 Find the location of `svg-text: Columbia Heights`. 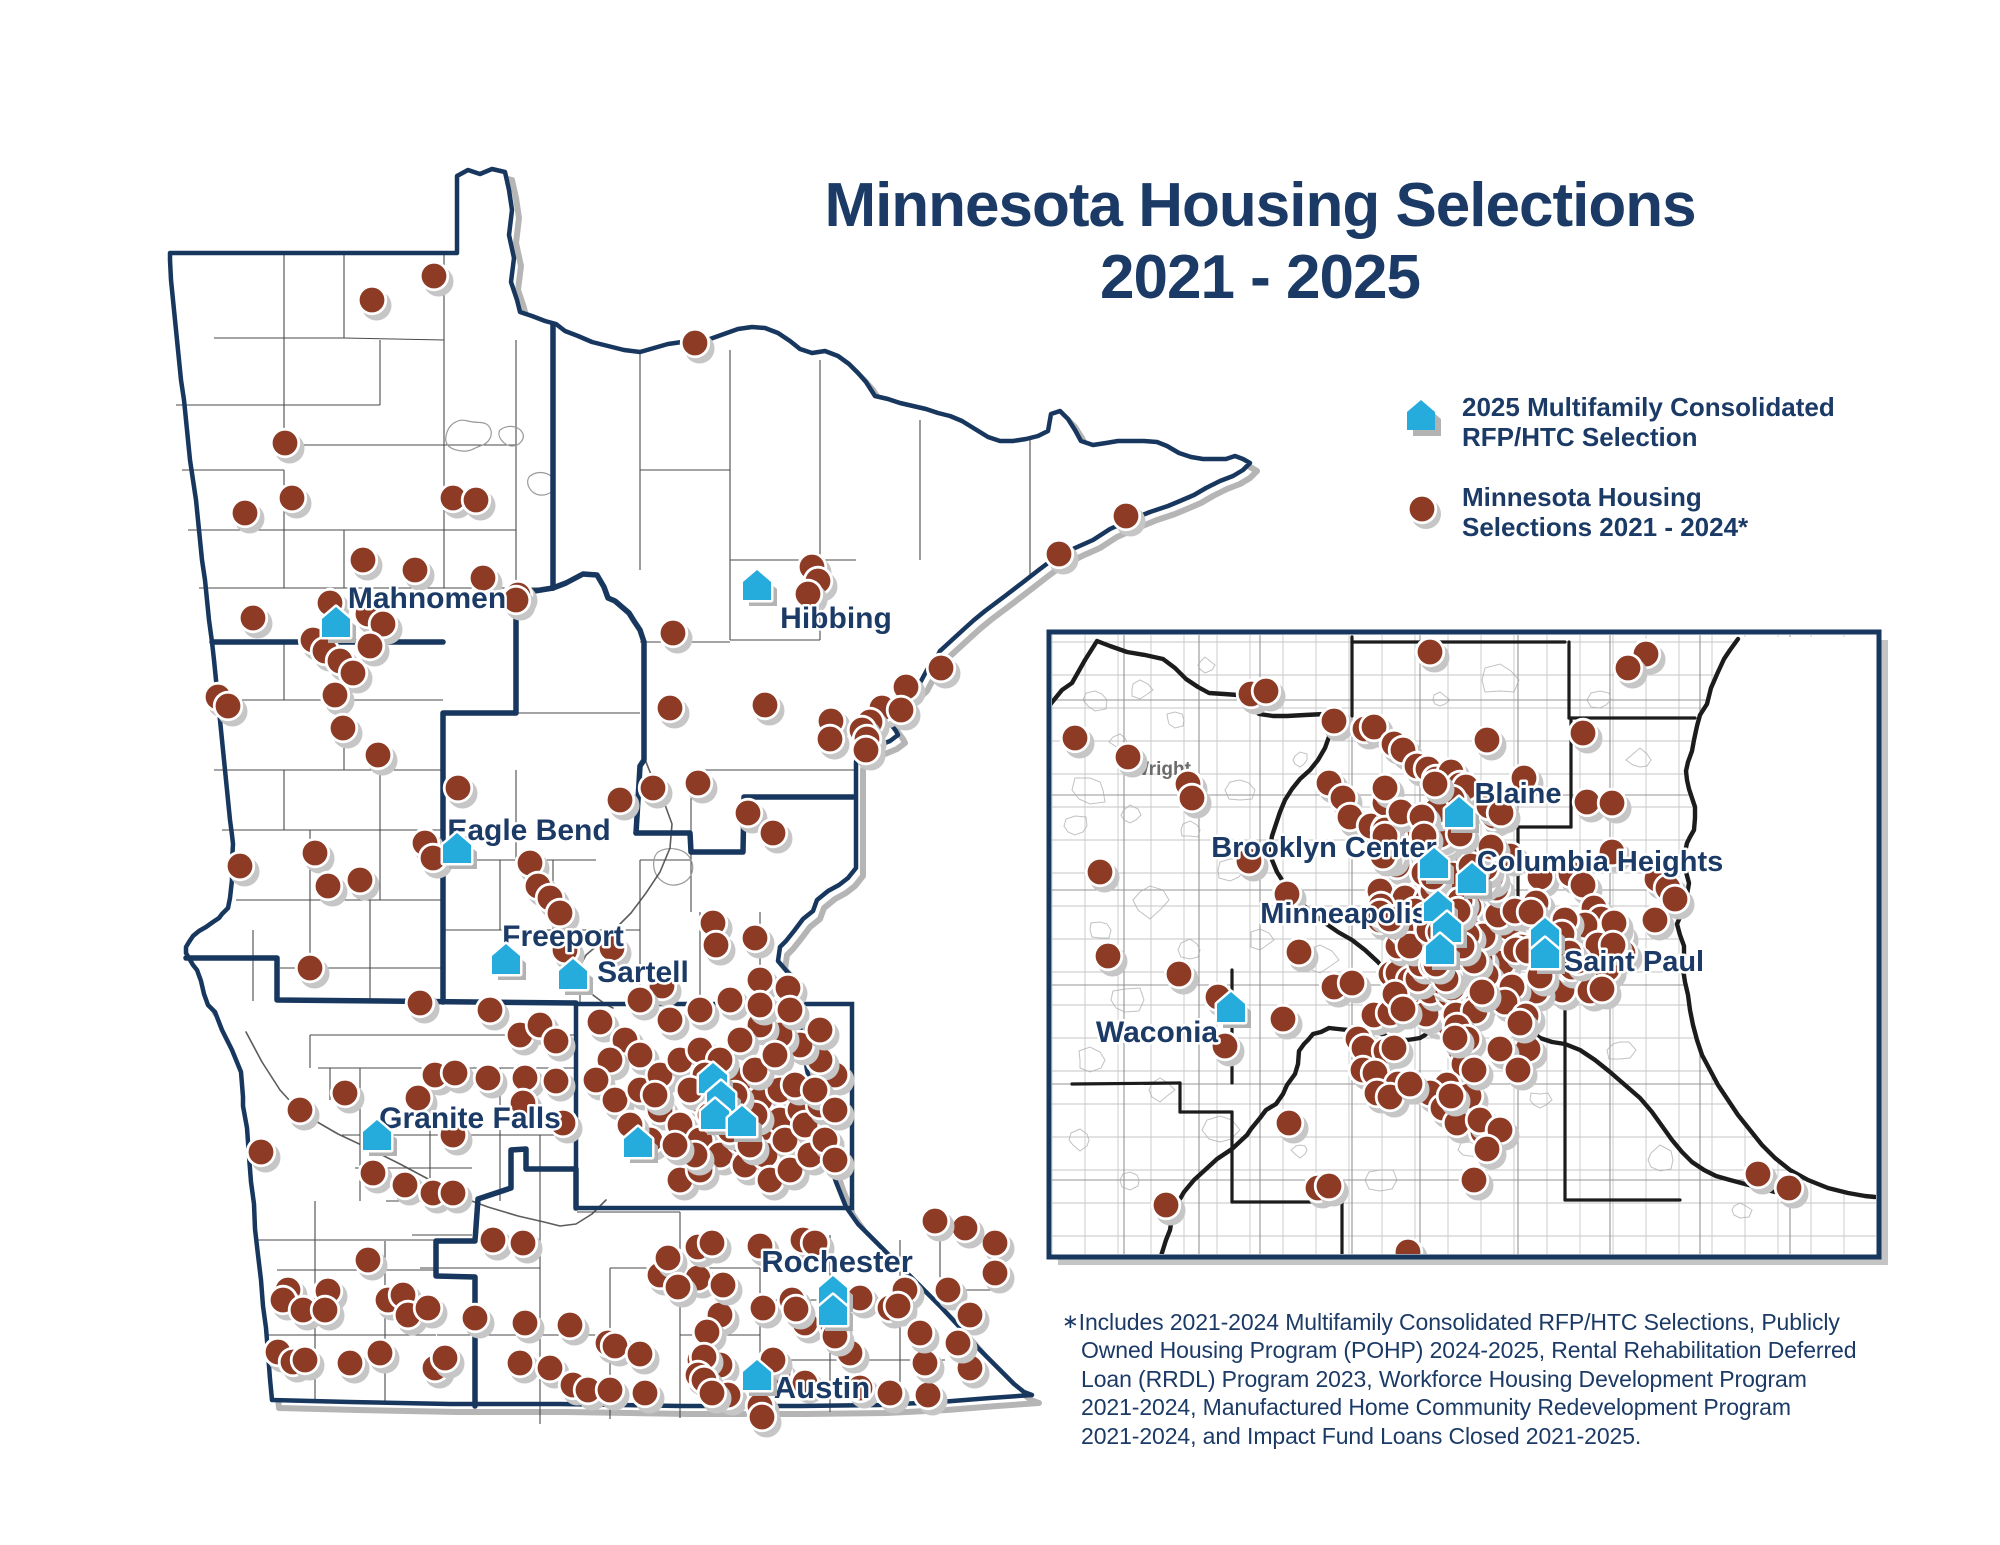

svg-text: Columbia Heights is located at coordinates (1600, 862).